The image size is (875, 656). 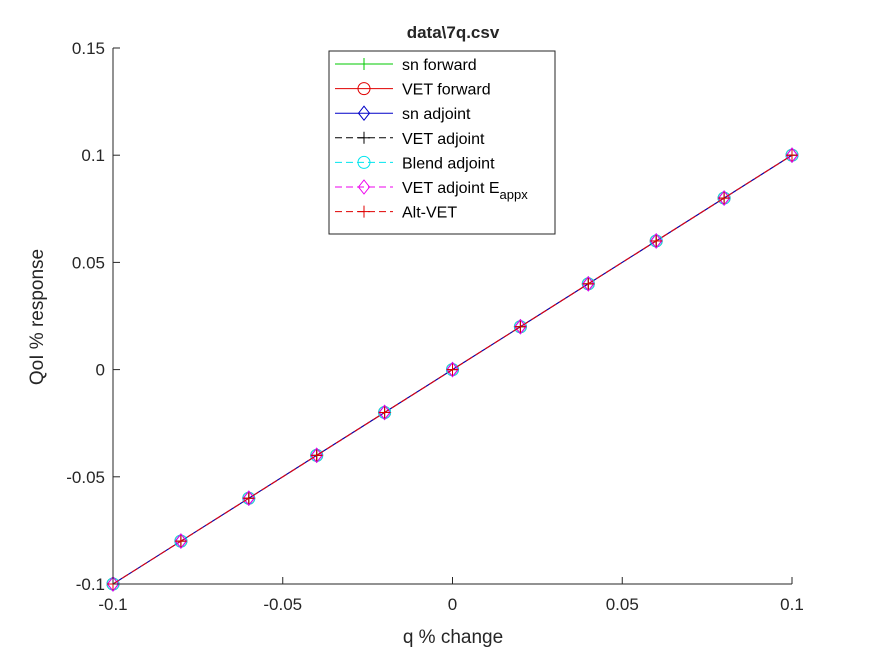 I want to click on legend-item: VET forward, so click(x=413, y=90).